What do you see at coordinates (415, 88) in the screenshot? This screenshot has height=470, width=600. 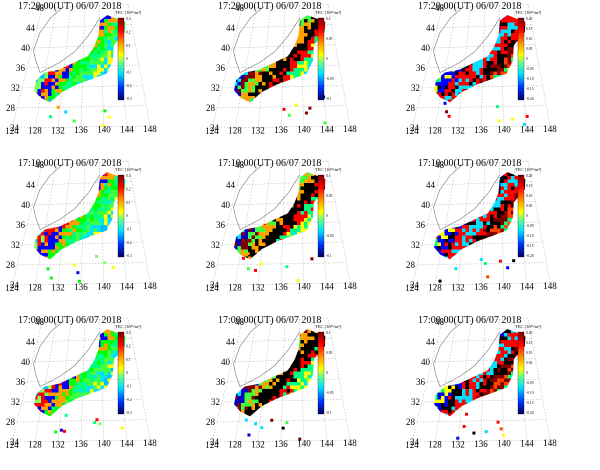 I see `lat-label: 32` at bounding box center [415, 88].